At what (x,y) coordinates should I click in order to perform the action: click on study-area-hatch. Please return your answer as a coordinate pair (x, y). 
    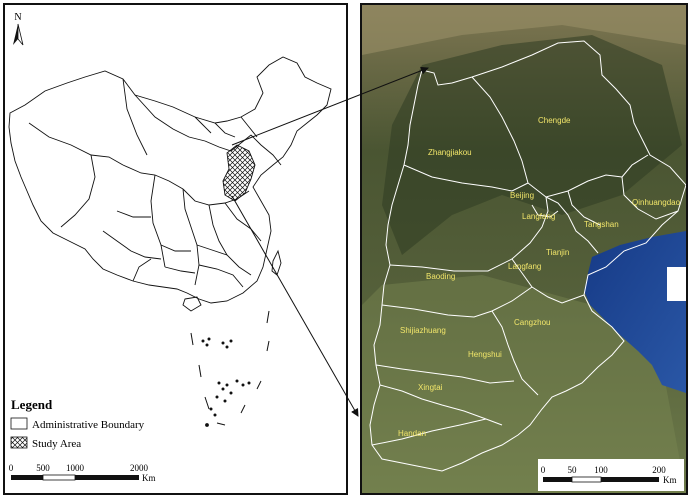
    Looking at the image, I should click on (239, 173).